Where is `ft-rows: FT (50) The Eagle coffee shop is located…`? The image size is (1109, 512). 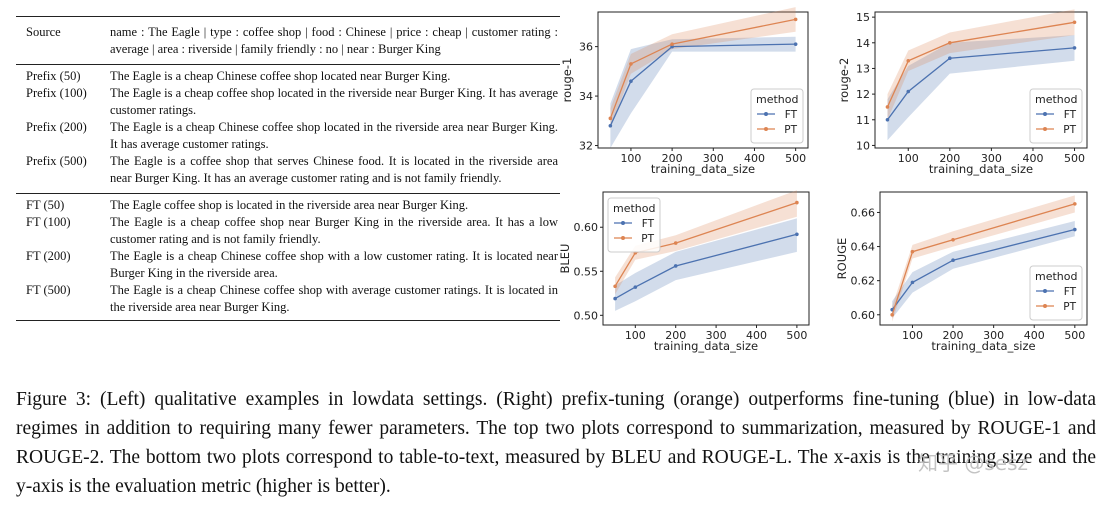
ft-rows: FT (50) The Eagle coffee shop is located… is located at coordinates (288, 257).